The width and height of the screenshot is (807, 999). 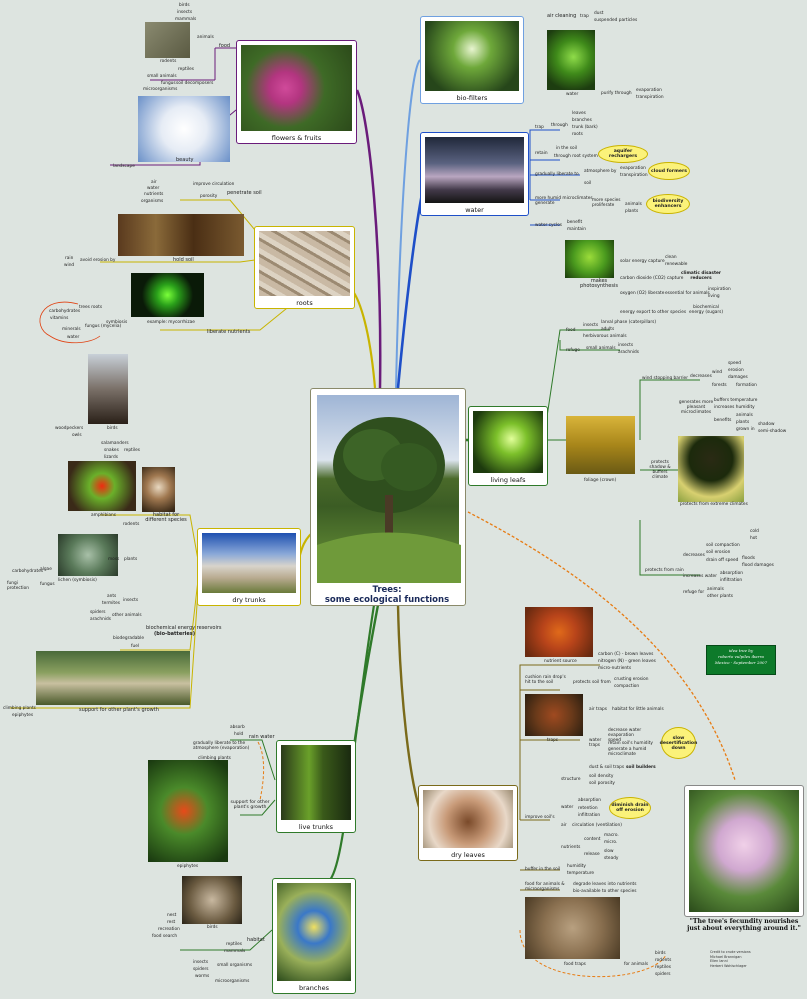 What do you see at coordinates (669, 171) in the screenshot?
I see `cloud-bubble: cloud formers` at bounding box center [669, 171].